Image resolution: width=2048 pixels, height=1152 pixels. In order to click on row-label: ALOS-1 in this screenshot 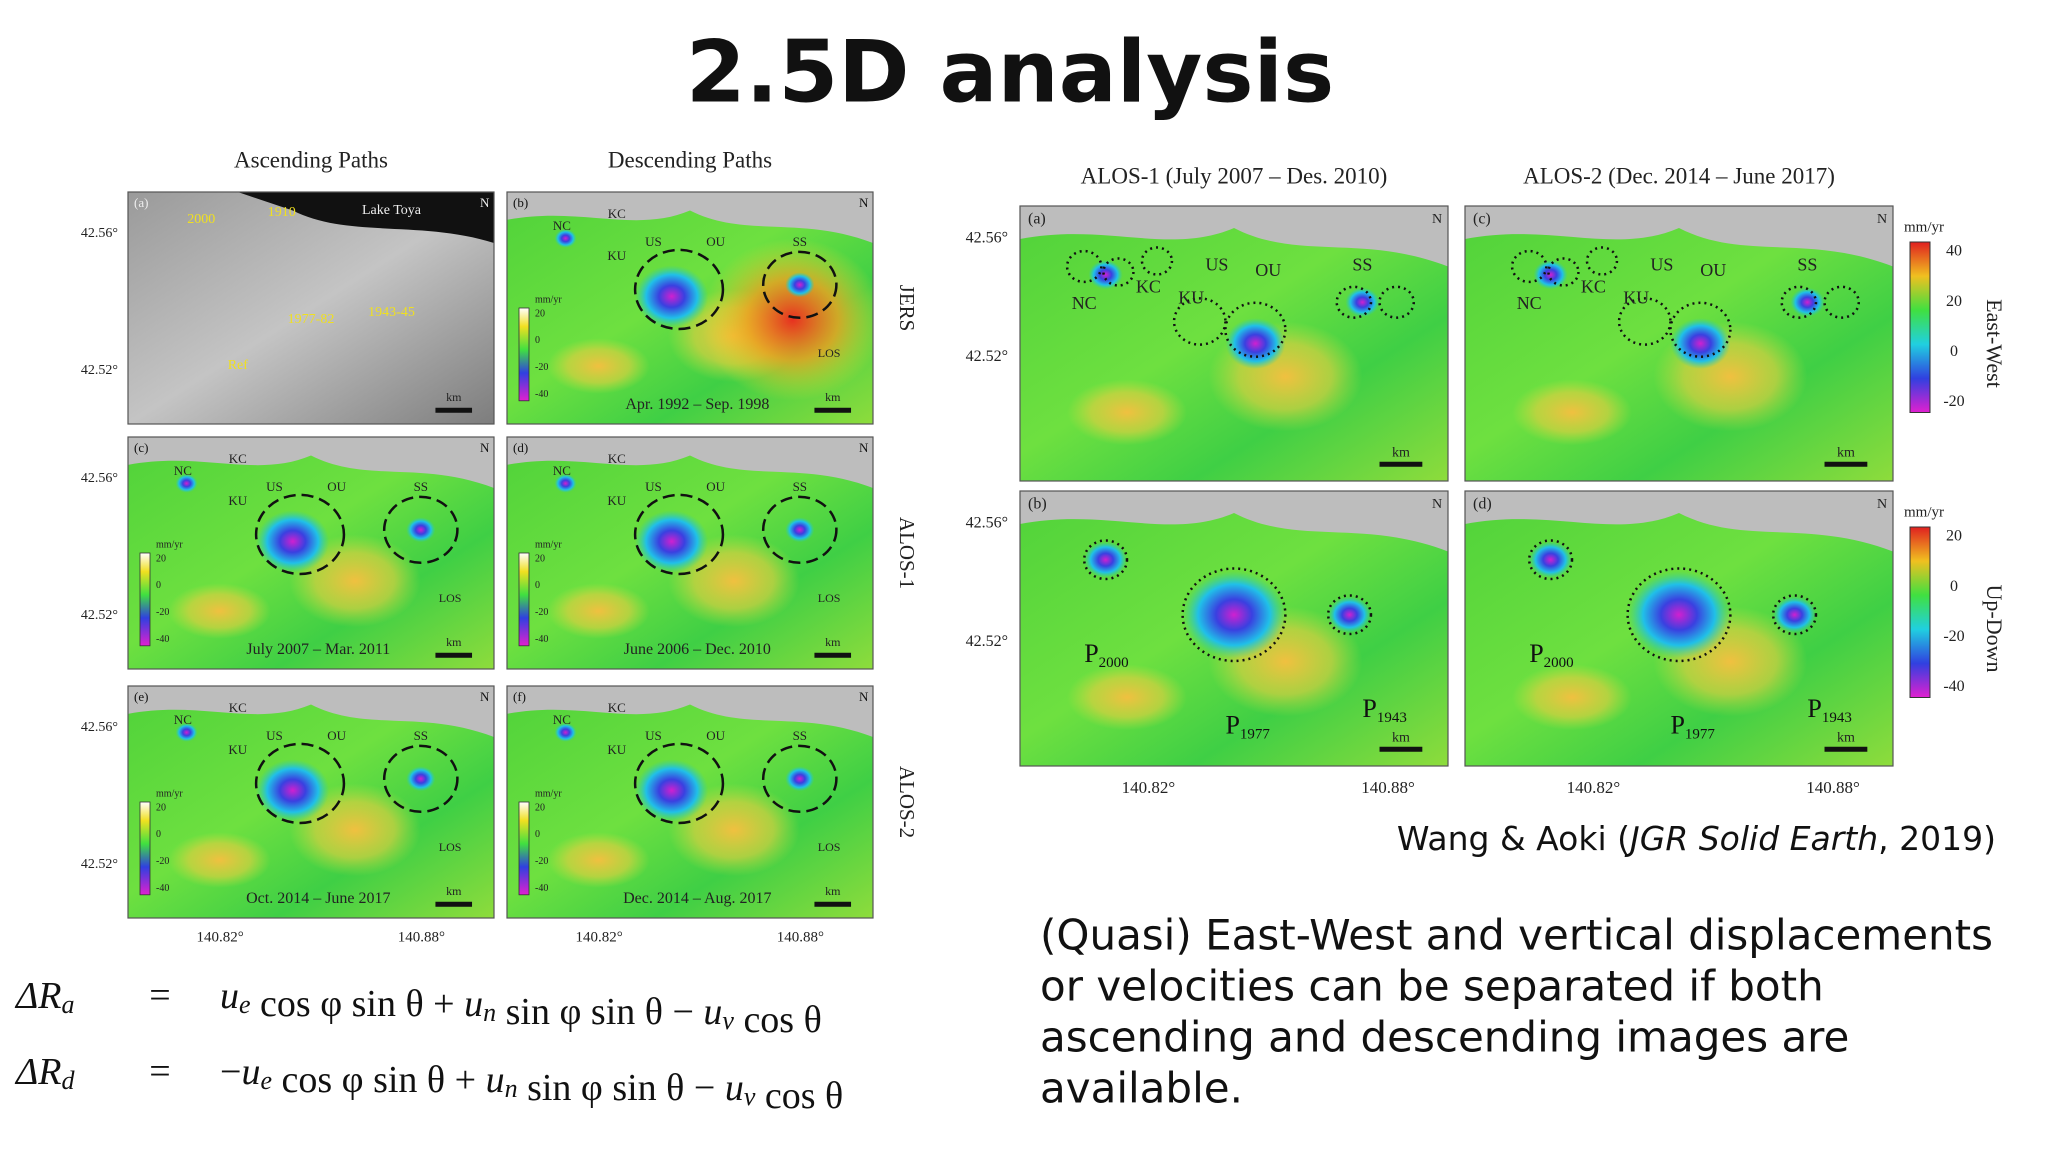, I will do `click(907, 553)`.